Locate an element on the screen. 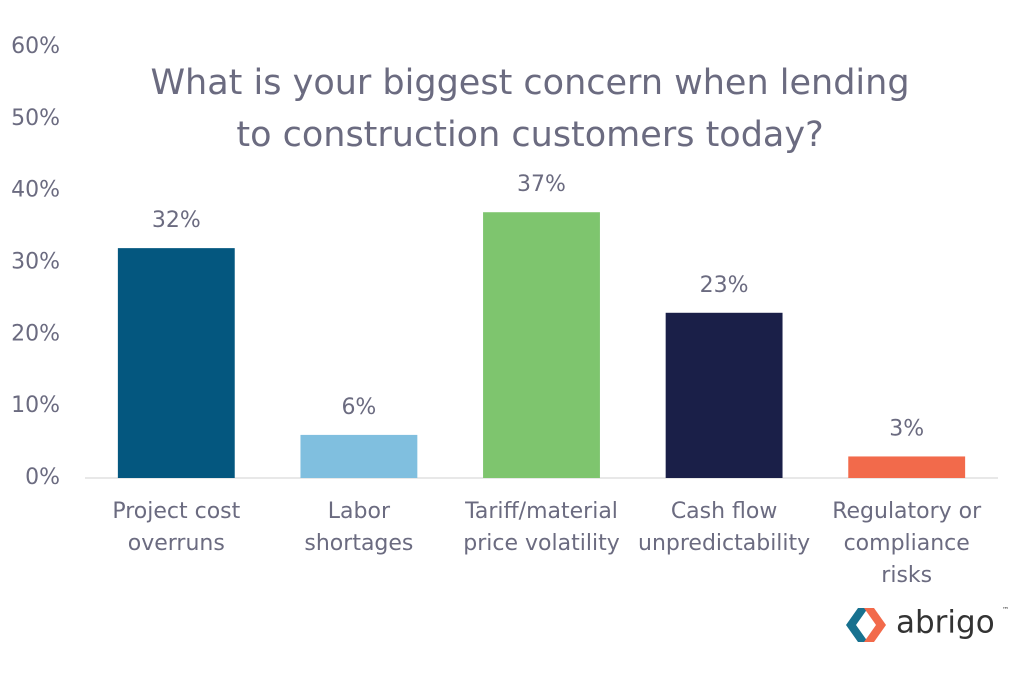 This screenshot has height=683, width=1024. x-tick-label: shortages is located at coordinates (358, 543).